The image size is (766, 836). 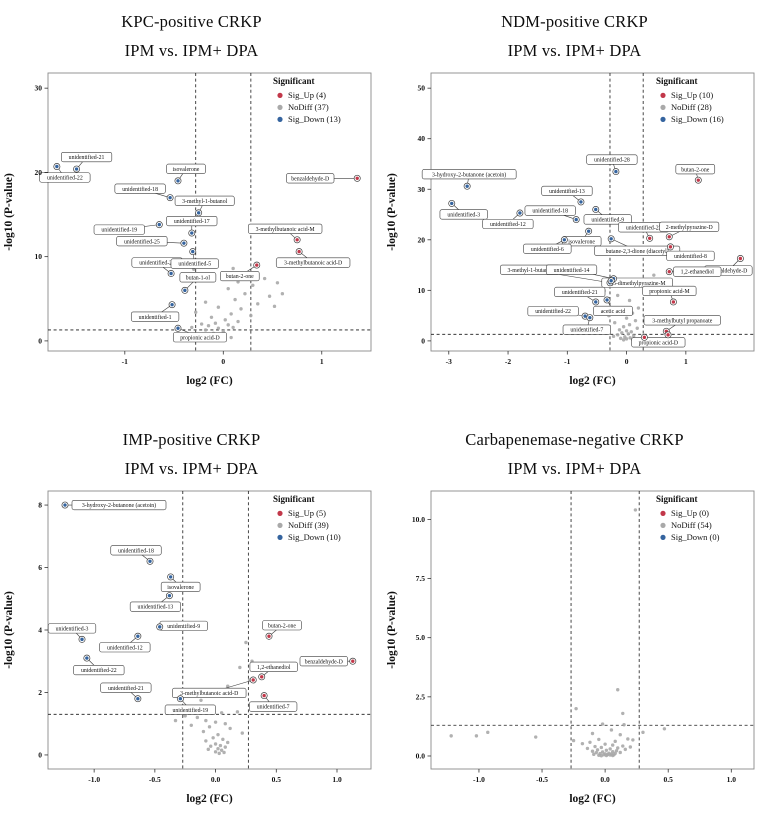 What do you see at coordinates (313, 264) in the screenshot?
I see `point-label: 3-methylbutanoic acid-D` at bounding box center [313, 264].